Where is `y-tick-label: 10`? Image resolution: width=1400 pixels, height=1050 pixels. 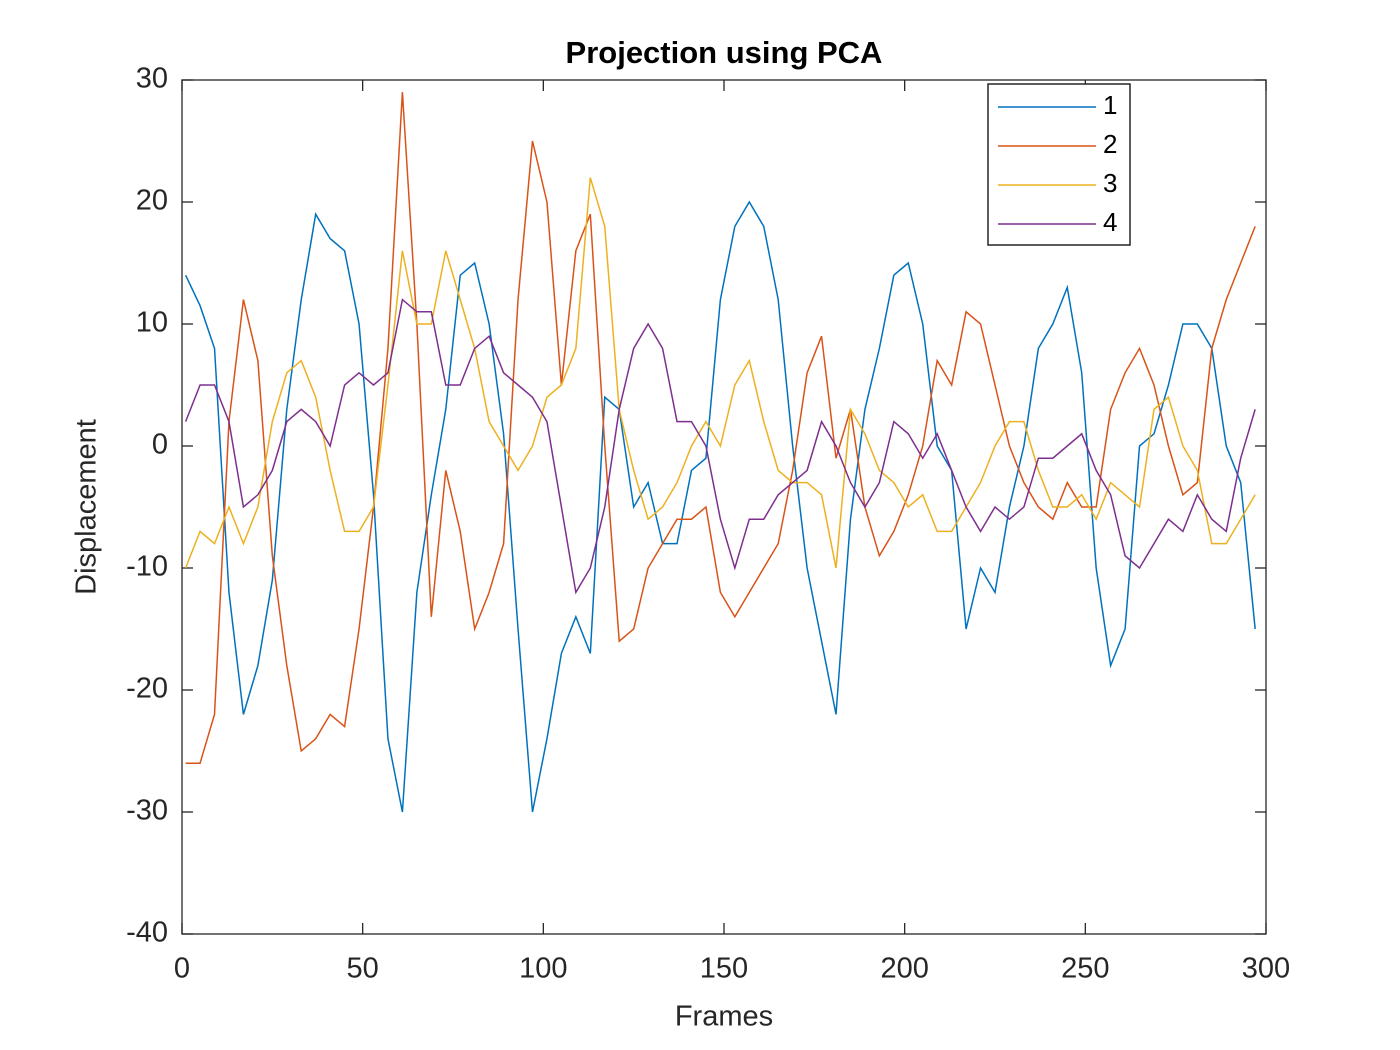
y-tick-label: 10 is located at coordinates (152, 323).